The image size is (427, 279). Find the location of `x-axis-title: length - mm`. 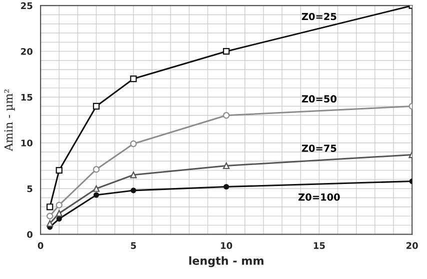

x-axis-title: length - mm is located at coordinates (226, 262).